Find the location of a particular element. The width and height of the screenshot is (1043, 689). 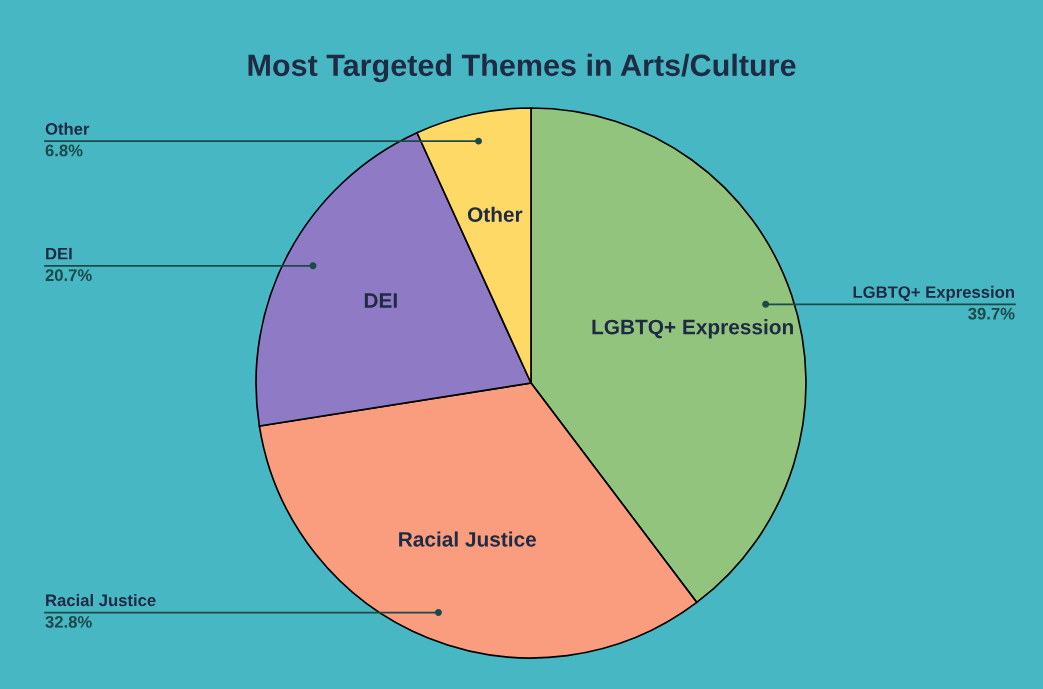

data-label: 32.8% is located at coordinates (68, 621).